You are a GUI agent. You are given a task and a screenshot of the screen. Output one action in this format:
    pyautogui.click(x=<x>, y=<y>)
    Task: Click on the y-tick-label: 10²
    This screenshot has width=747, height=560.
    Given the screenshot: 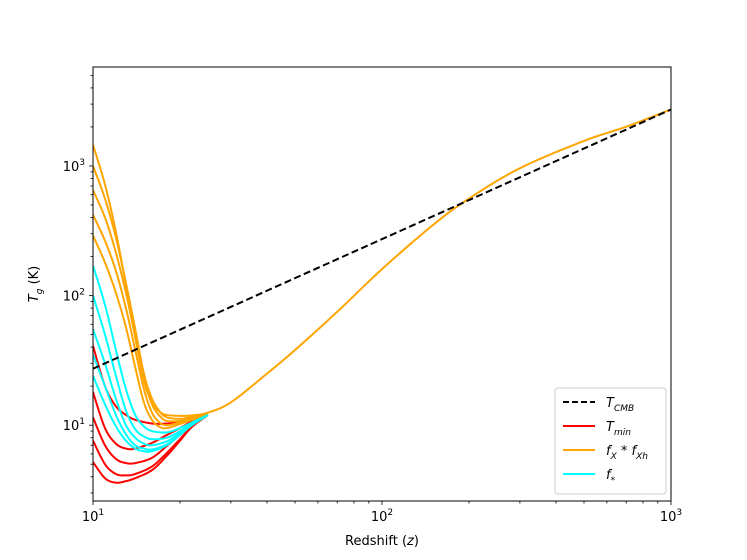 What is the action you would take?
    pyautogui.click(x=74, y=296)
    